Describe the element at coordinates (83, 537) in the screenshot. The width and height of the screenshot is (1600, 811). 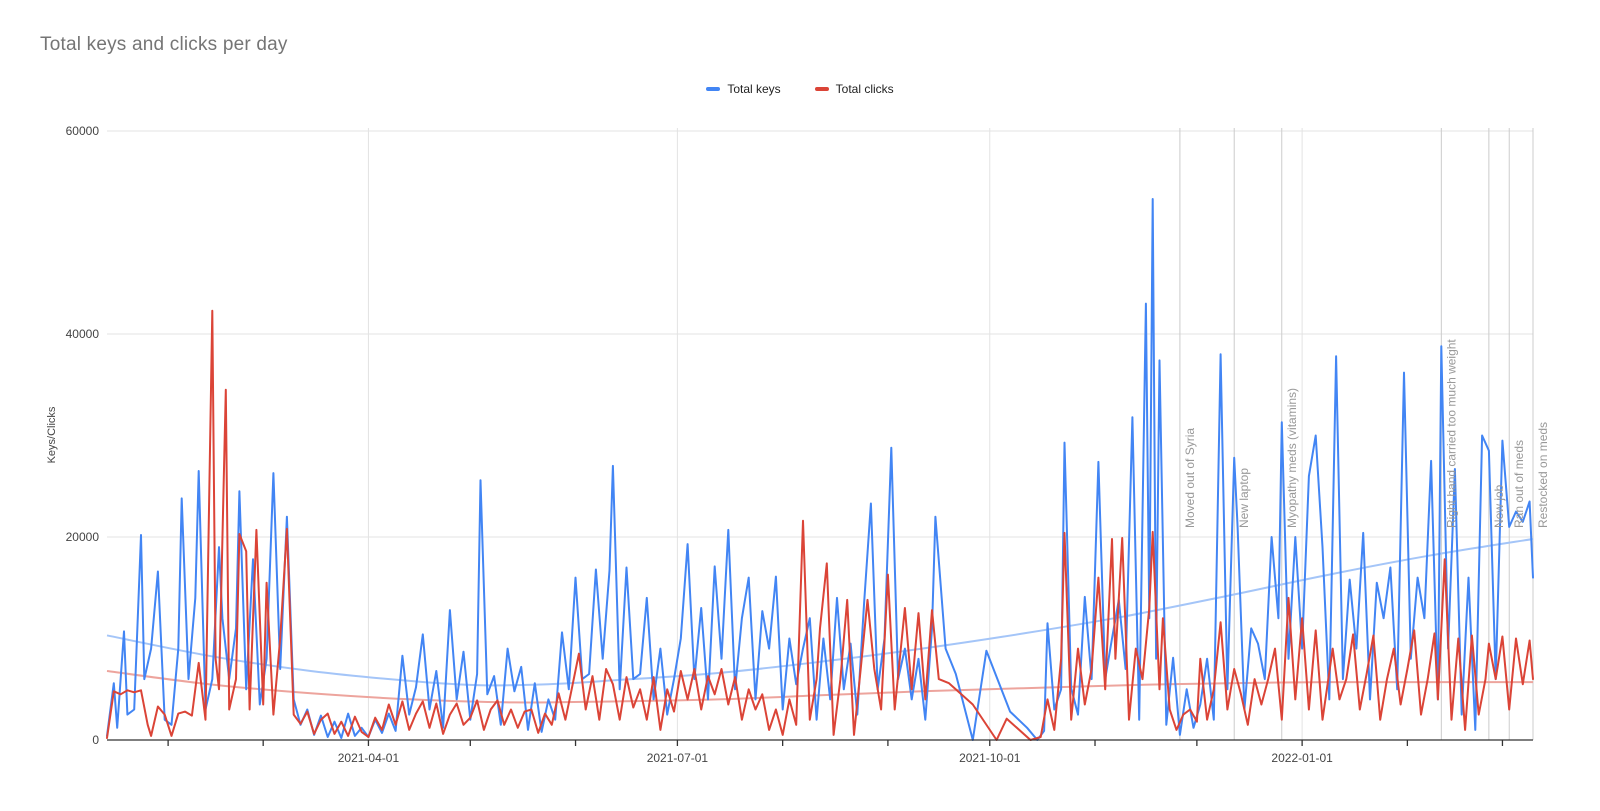
I see `y-tick-label: 20000` at that location.